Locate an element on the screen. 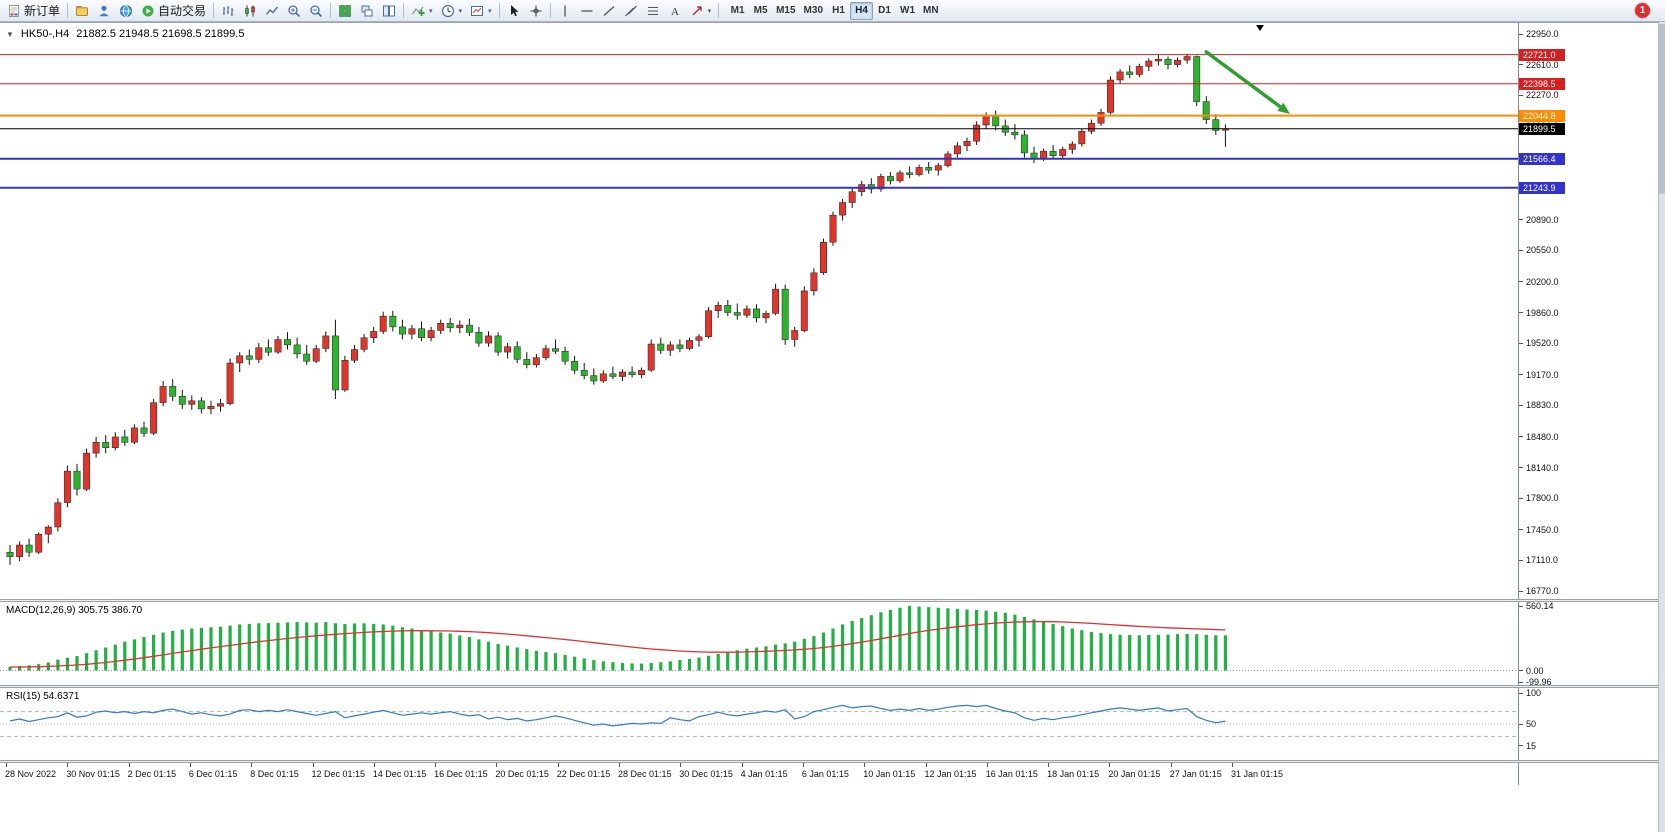 This screenshot has height=832, width=1665. time-axis-label: 20 Dec 01:15 is located at coordinates (522, 774).